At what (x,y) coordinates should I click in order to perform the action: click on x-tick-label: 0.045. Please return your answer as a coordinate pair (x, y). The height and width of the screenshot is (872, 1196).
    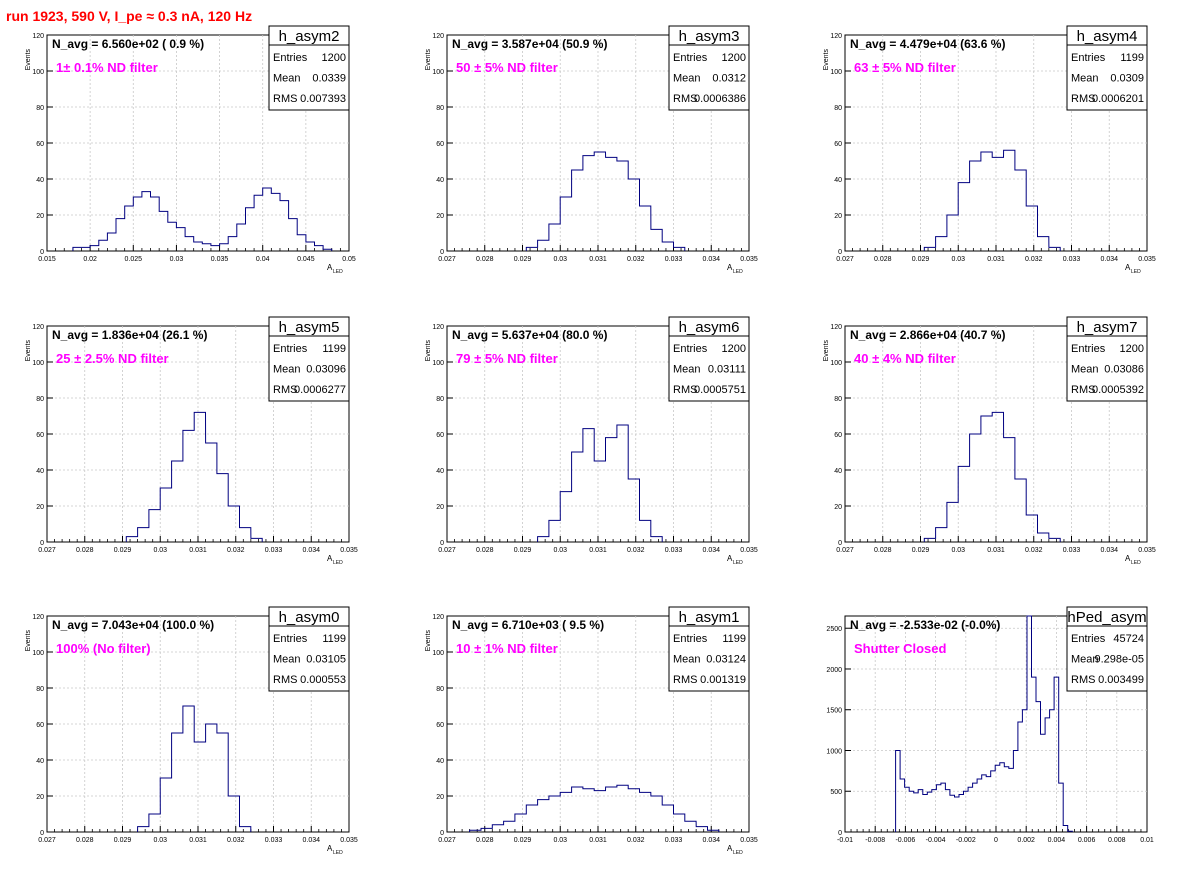
    Looking at the image, I should click on (306, 259).